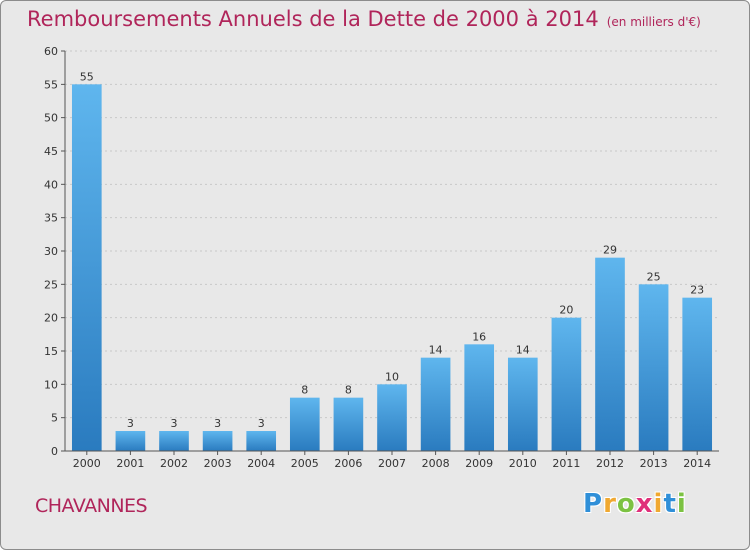 The width and height of the screenshot is (750, 550). Describe the element at coordinates (51, 284) in the screenshot. I see `y-tick-label: 25` at that location.